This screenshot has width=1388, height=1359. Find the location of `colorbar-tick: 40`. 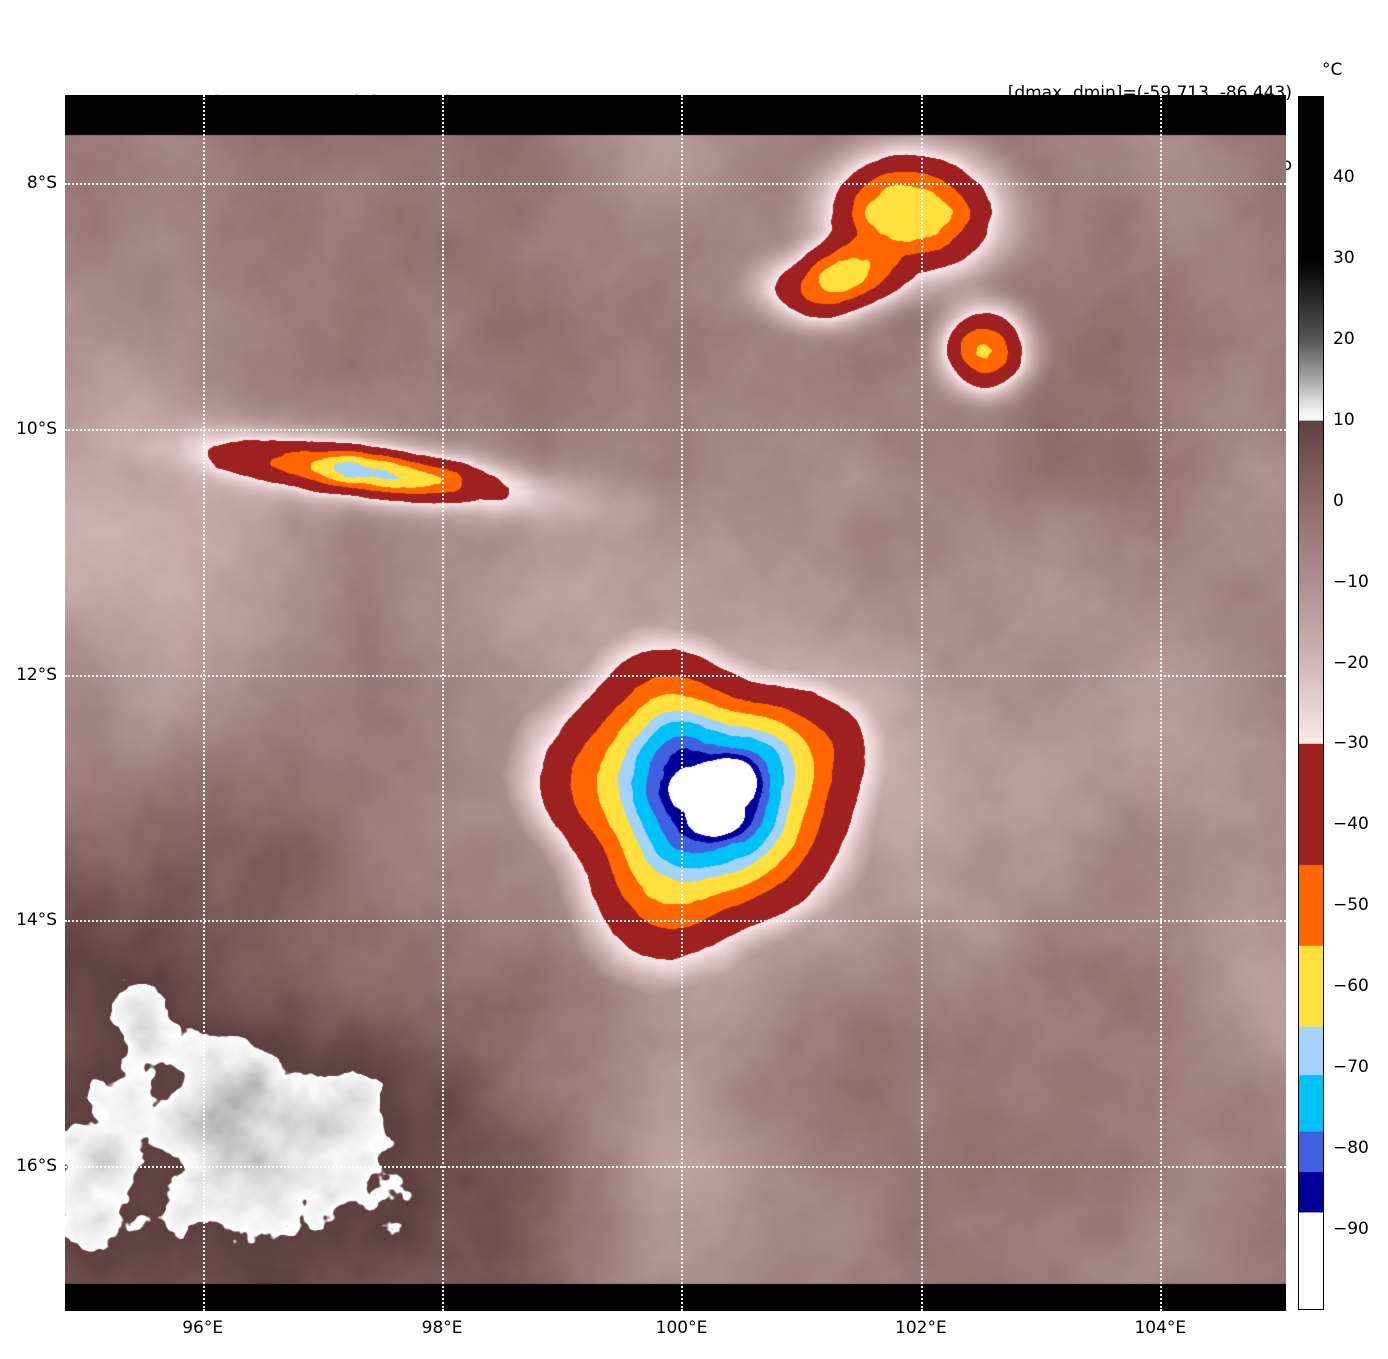

colorbar-tick: 40 is located at coordinates (1344, 176).